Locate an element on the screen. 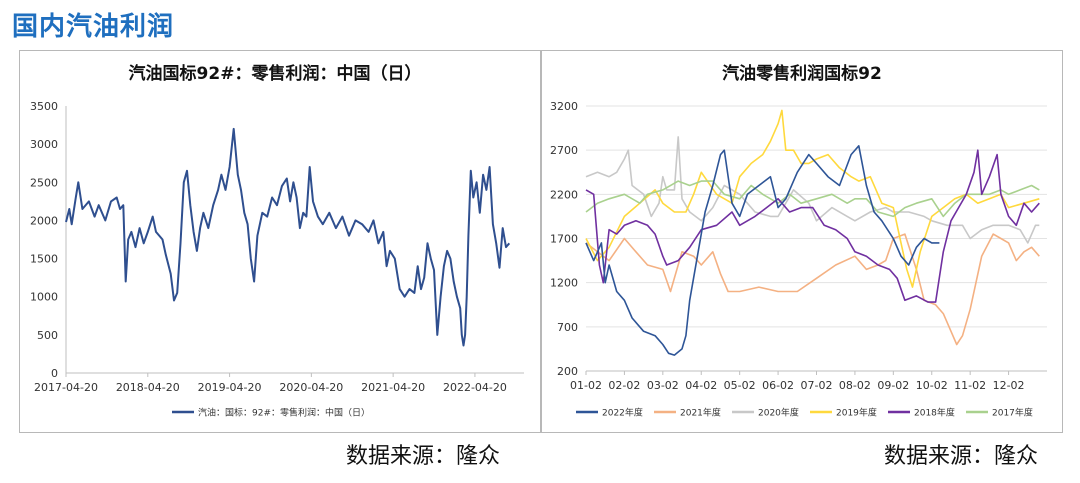 The width and height of the screenshot is (1080, 483). y-tick-label: 1200 is located at coordinates (564, 283).